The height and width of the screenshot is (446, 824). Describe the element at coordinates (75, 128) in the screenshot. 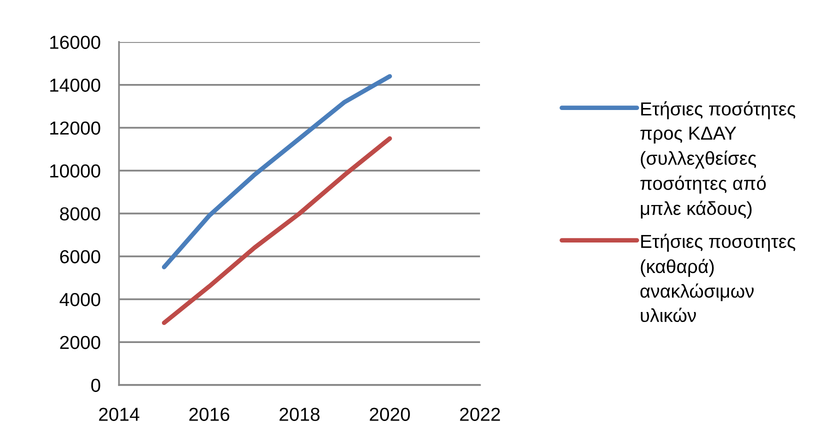

I see `y-tick-label: 12000` at that location.